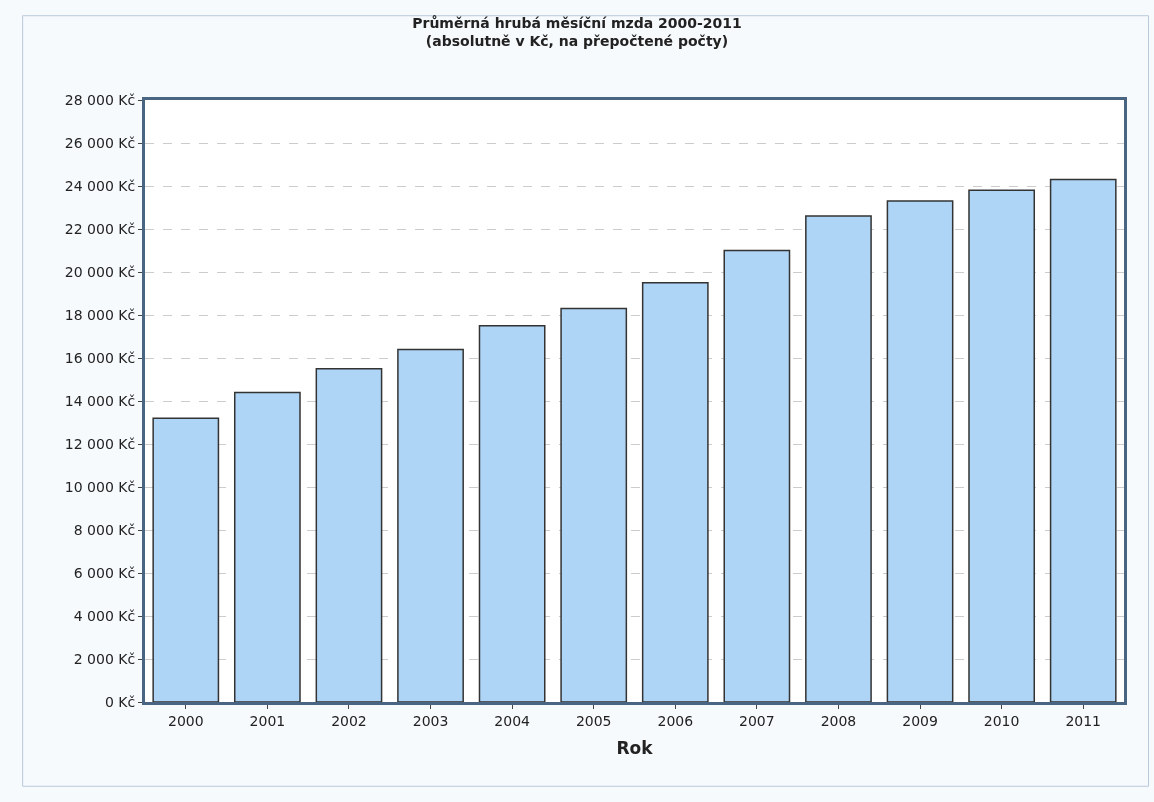 The image size is (1154, 802). What do you see at coordinates (577, 23) in the screenshot?
I see `chart-title: Průměrná hrubá měsíční mzda 2000-2011` at bounding box center [577, 23].